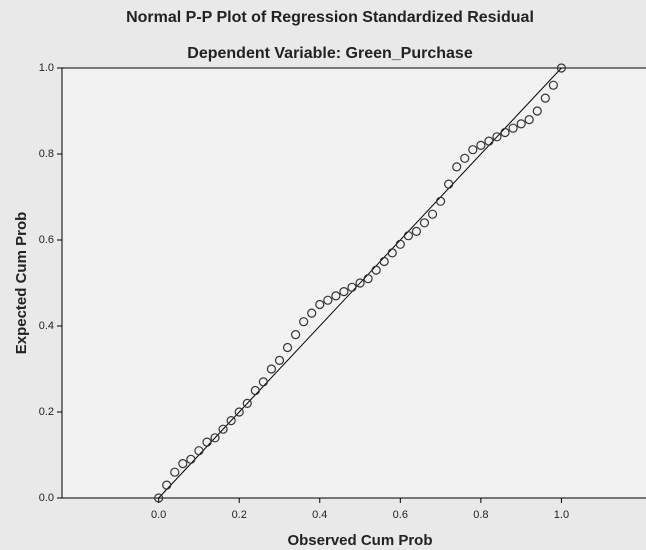 The image size is (646, 550). Describe the element at coordinates (46, 326) in the screenshot. I see `y-tick-label: 0.4` at that location.